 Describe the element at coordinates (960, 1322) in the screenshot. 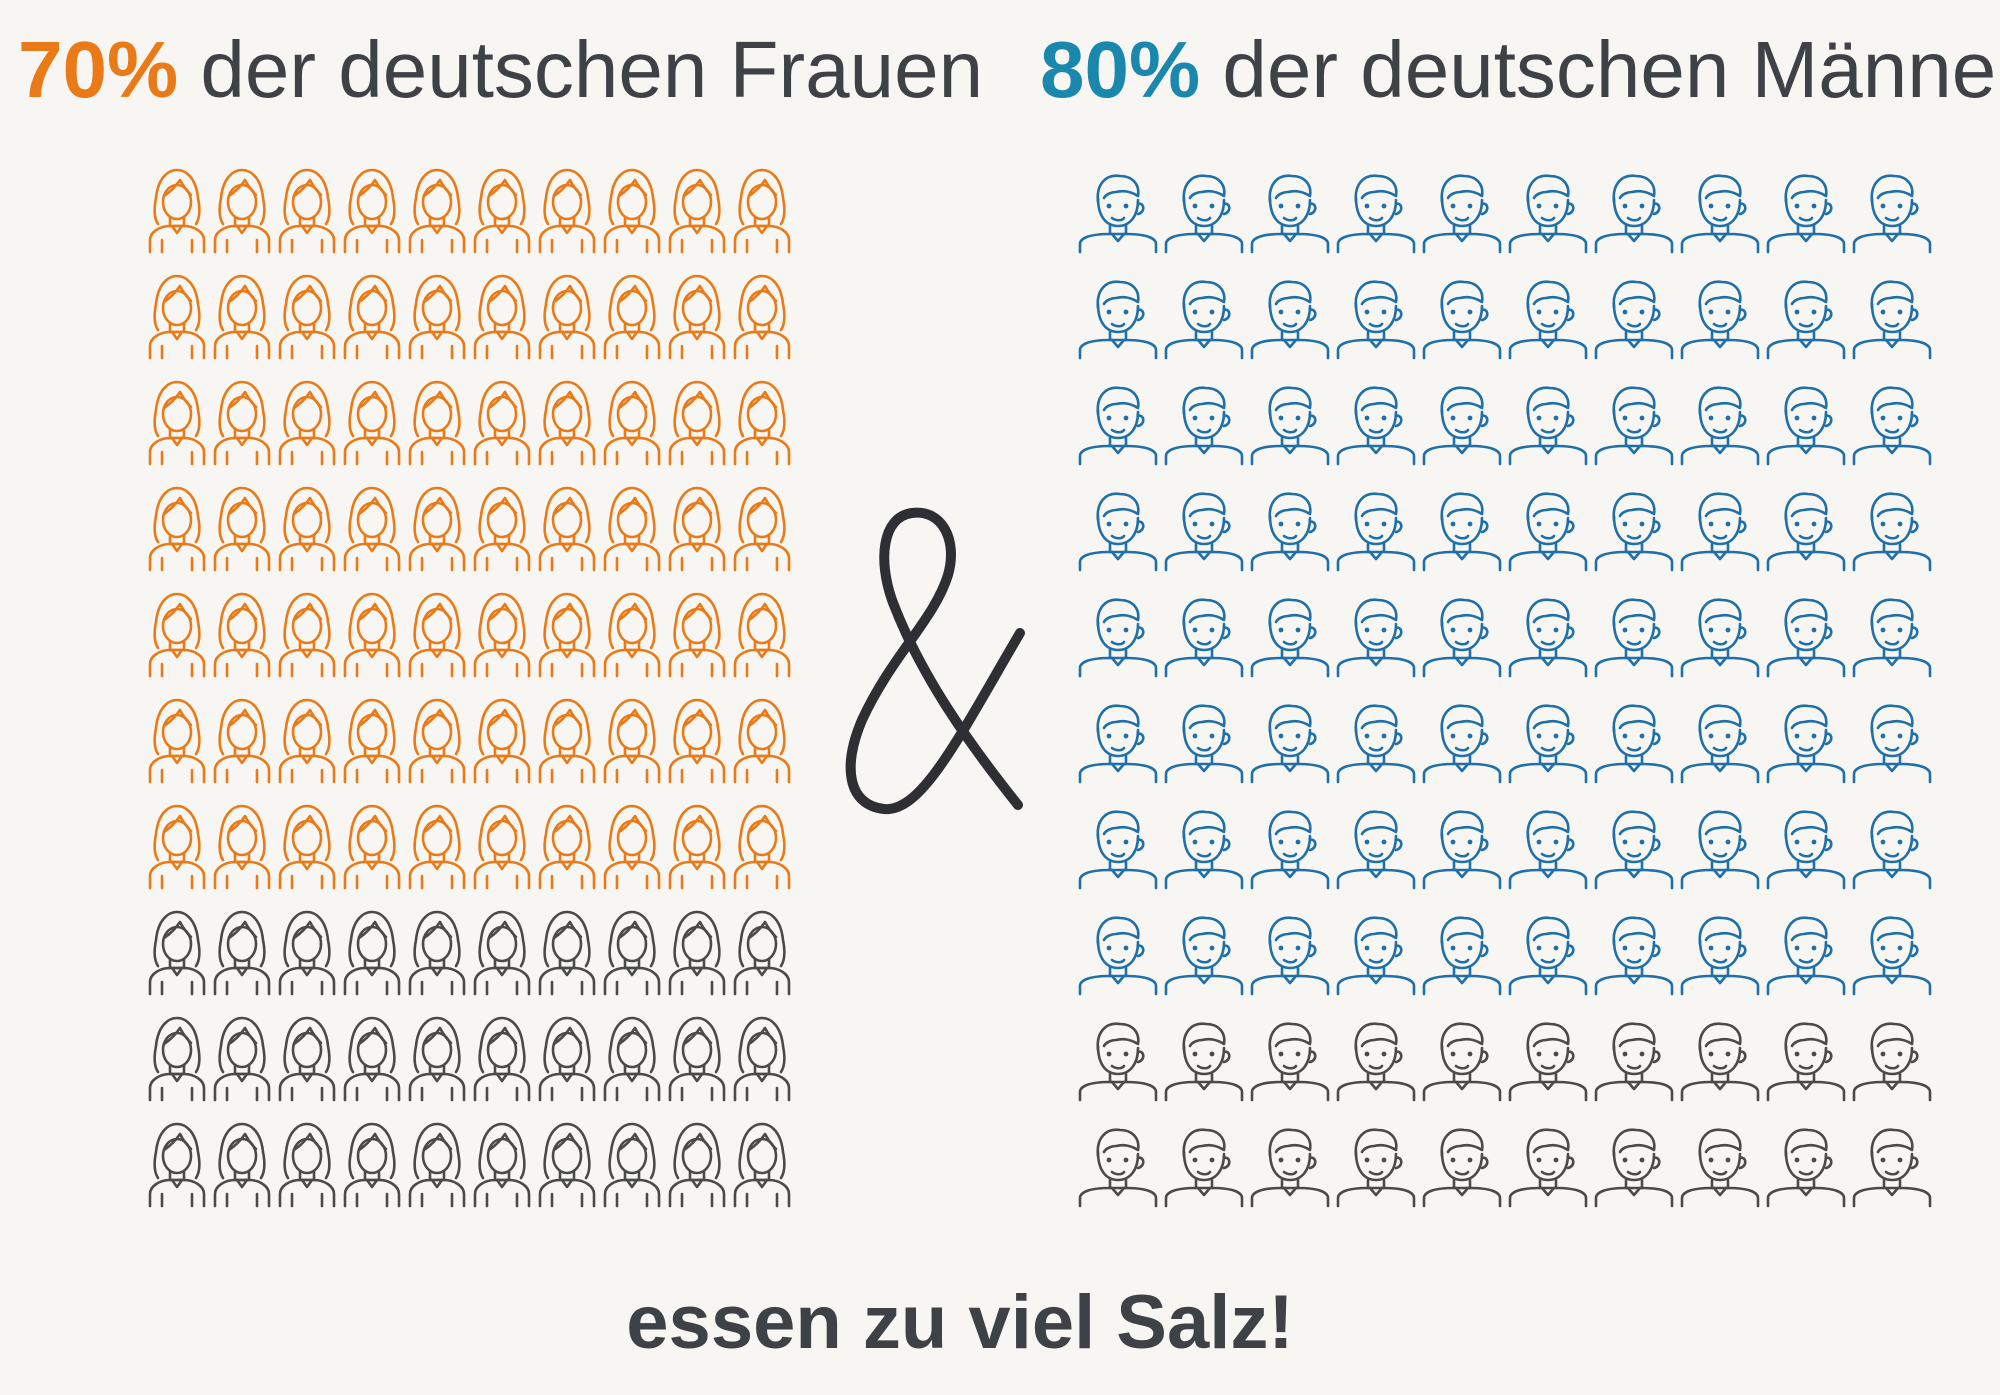

I see `footer-caption: essen zu viel Salz!` at that location.